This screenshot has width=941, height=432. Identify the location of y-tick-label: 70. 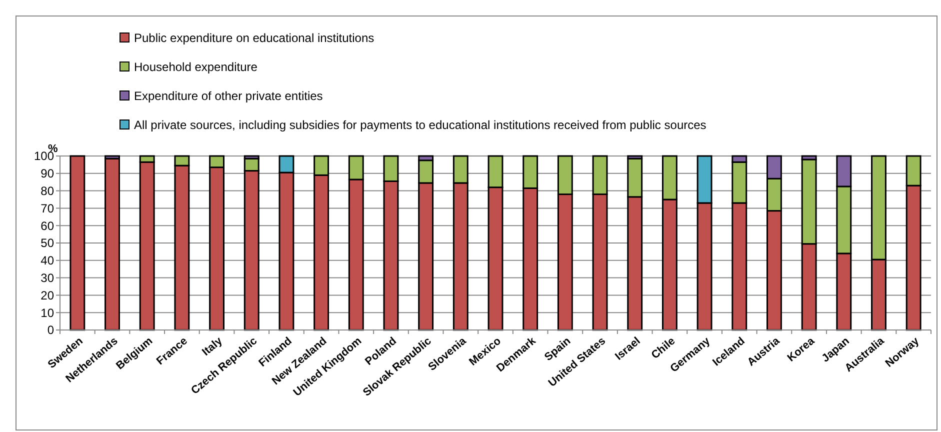
(47, 208).